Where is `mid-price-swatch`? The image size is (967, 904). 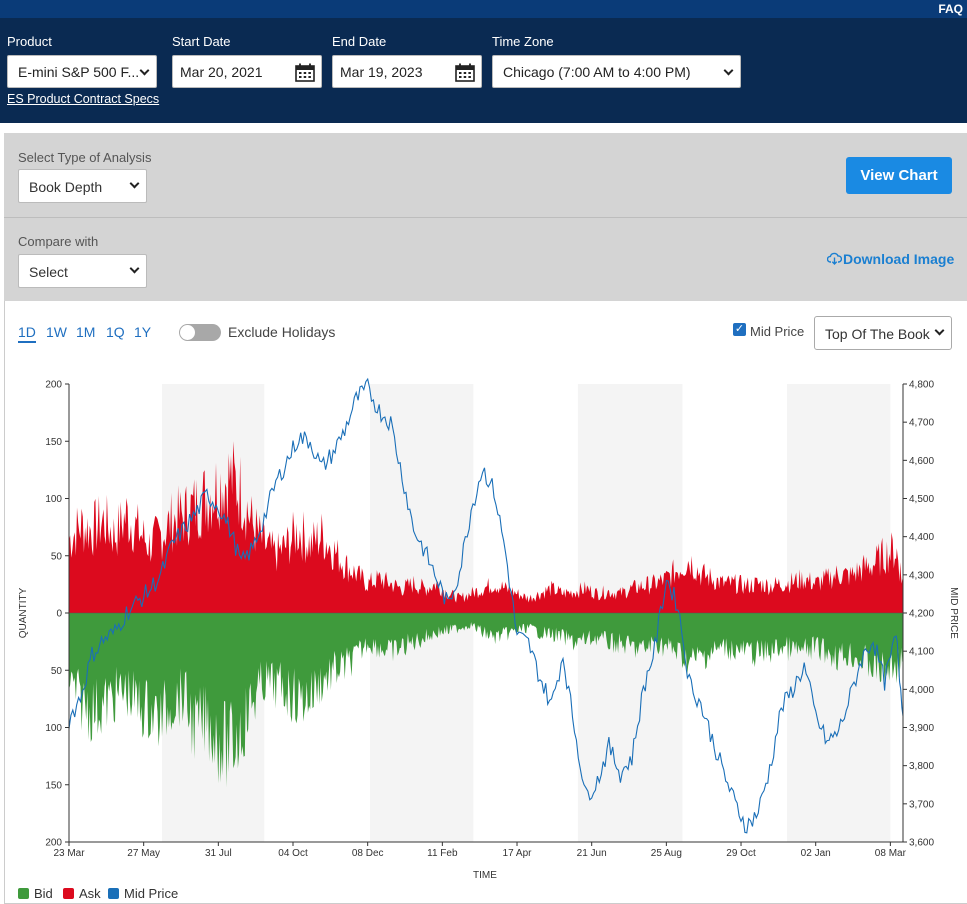
mid-price-swatch is located at coordinates (113, 893).